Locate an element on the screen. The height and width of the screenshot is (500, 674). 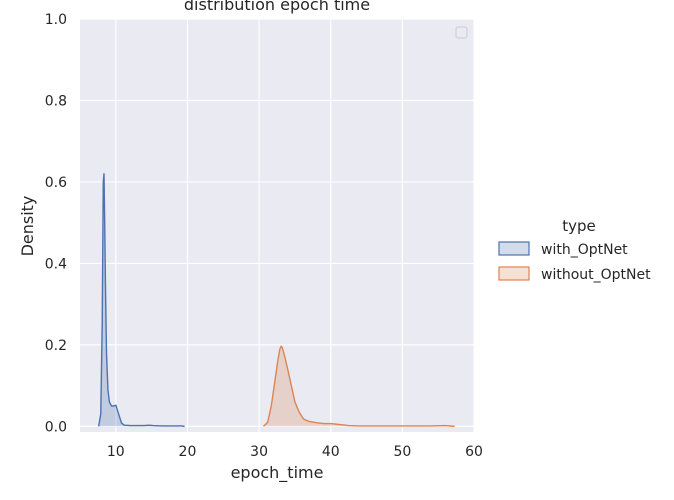
legend-title: type is located at coordinates (579, 226).